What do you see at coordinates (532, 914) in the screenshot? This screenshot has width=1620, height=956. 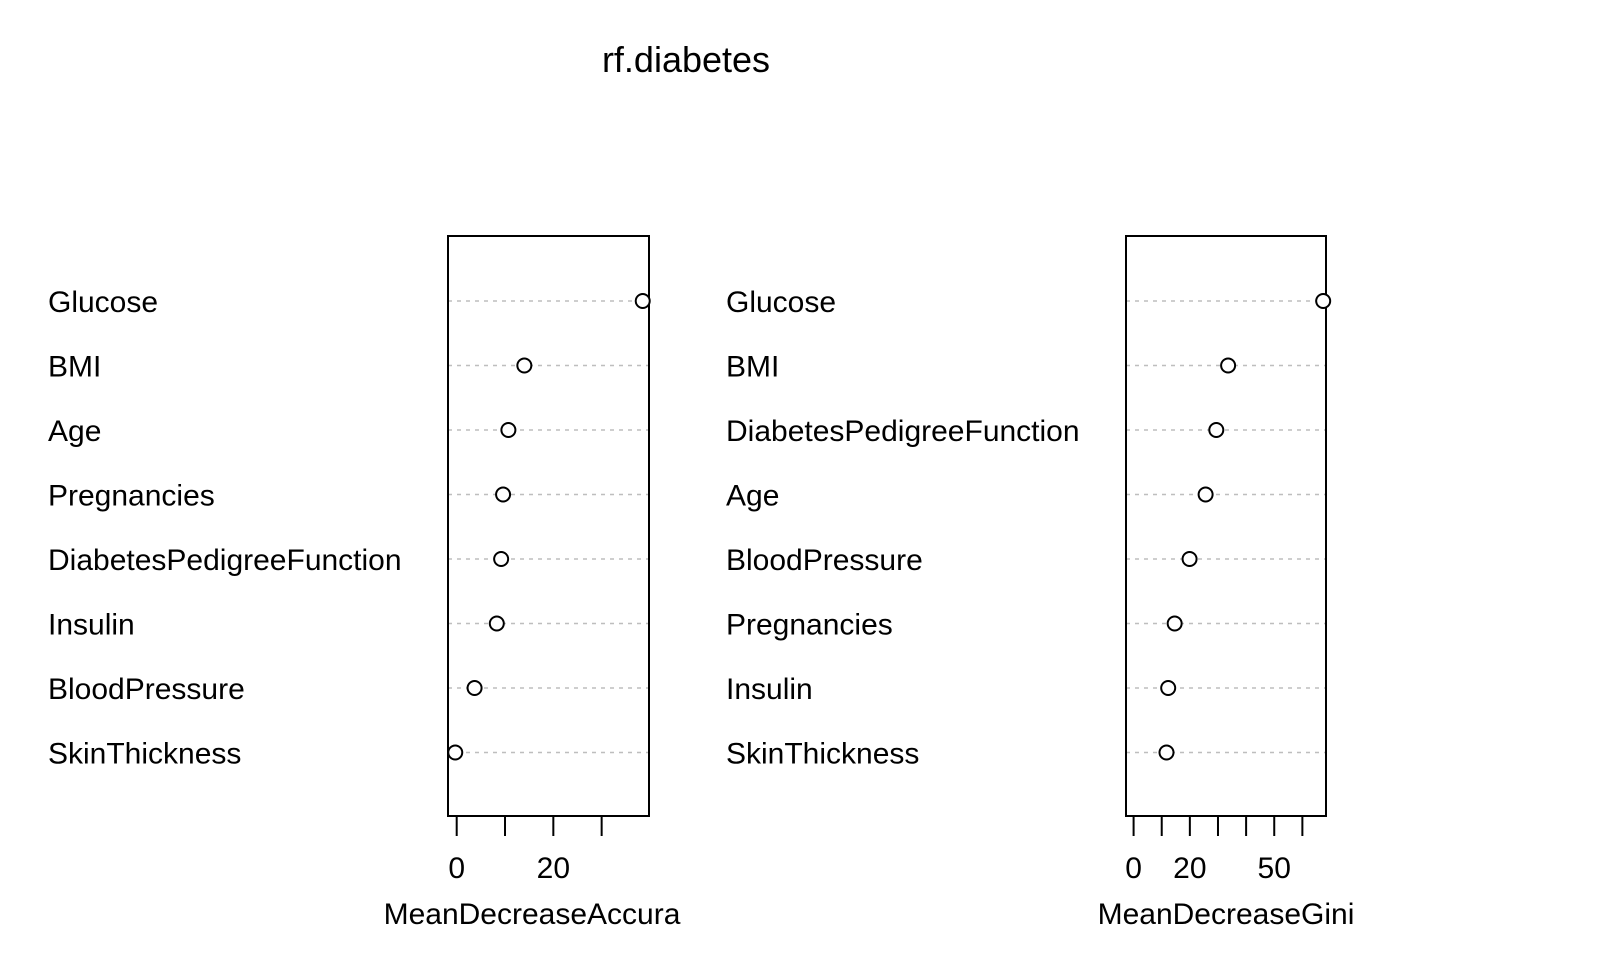 I see `x-axis-title: MeanDecreaseAccura` at bounding box center [532, 914].